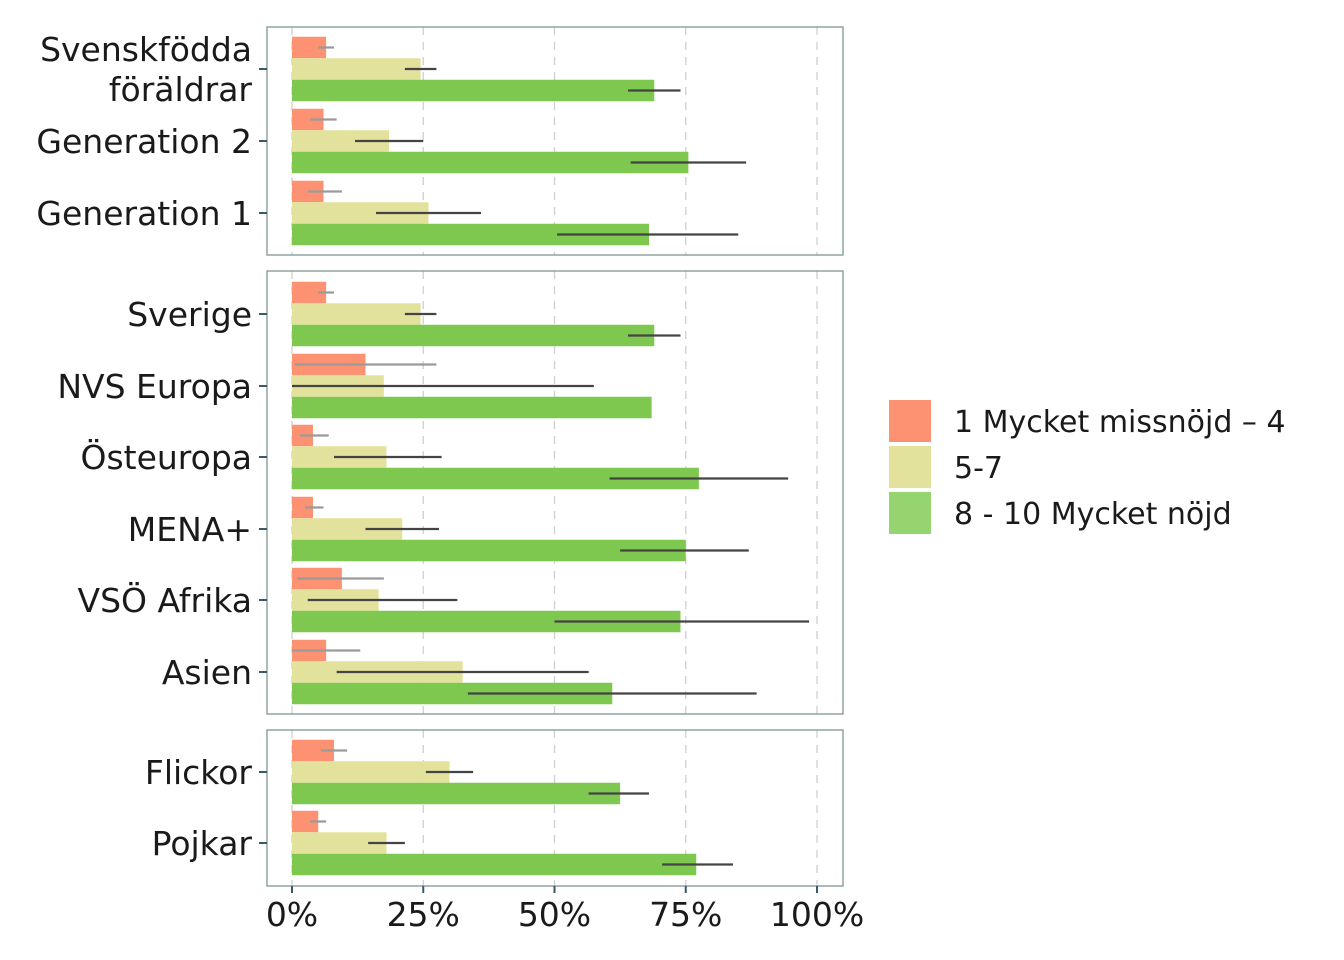 The width and height of the screenshot is (1344, 960). I want to click on legend-label-1: 1 Mycket missnöjd – 4, so click(1120, 422).